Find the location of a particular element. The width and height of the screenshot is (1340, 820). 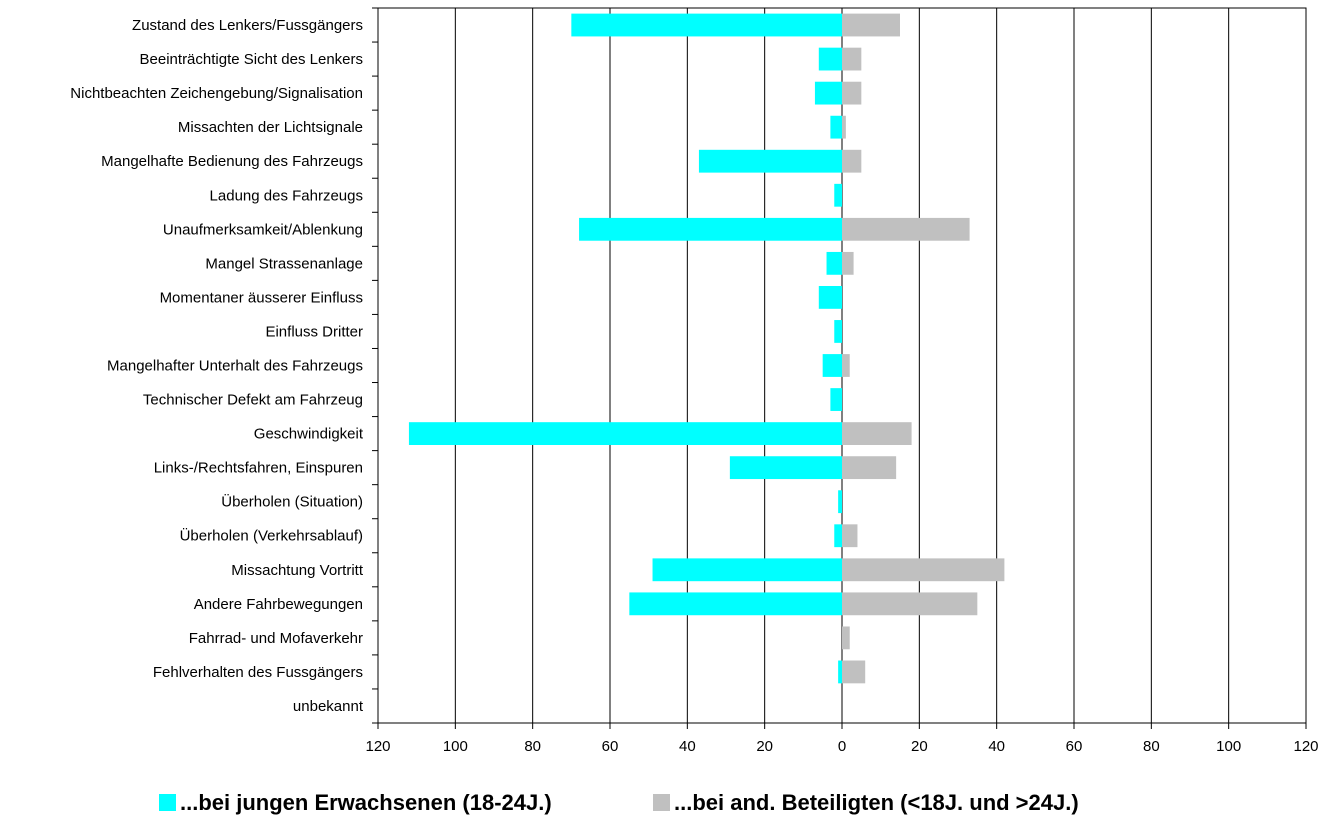

legend-swatch-other-participants is located at coordinates (661, 802).